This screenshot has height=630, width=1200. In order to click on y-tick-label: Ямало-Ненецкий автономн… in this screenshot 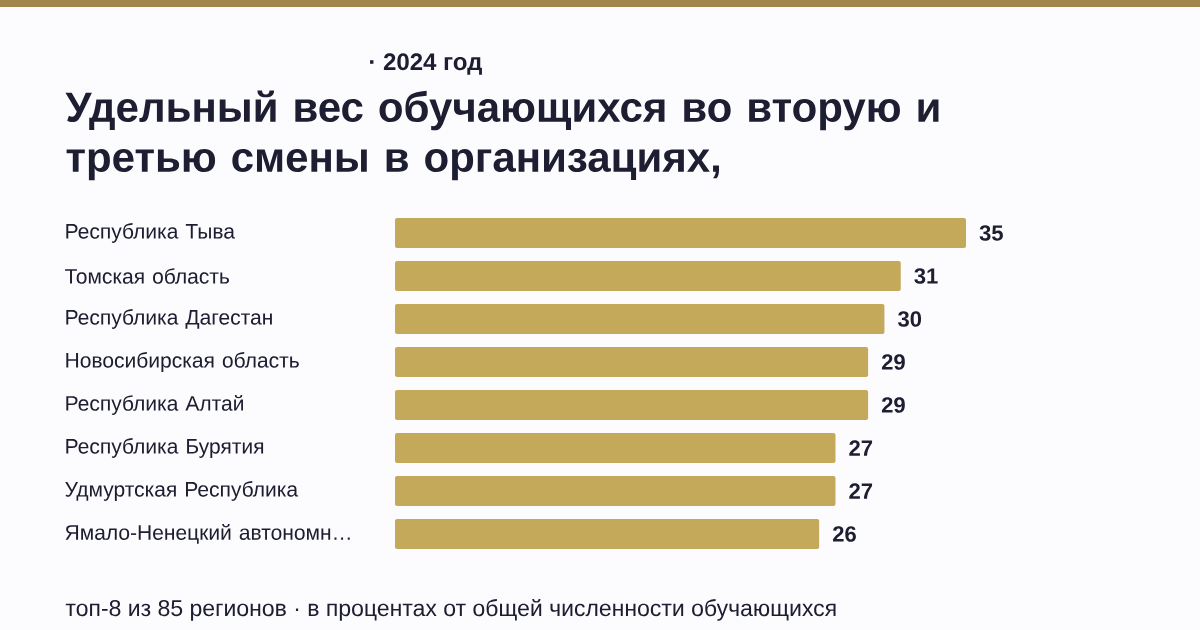, I will do `click(207, 534)`.